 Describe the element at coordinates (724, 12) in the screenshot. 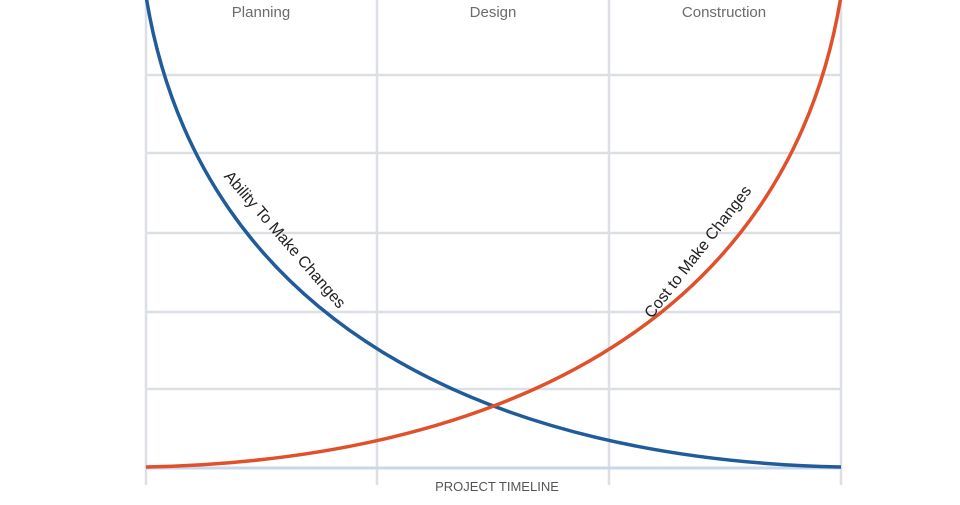

I see `phase-label: Construction` at that location.